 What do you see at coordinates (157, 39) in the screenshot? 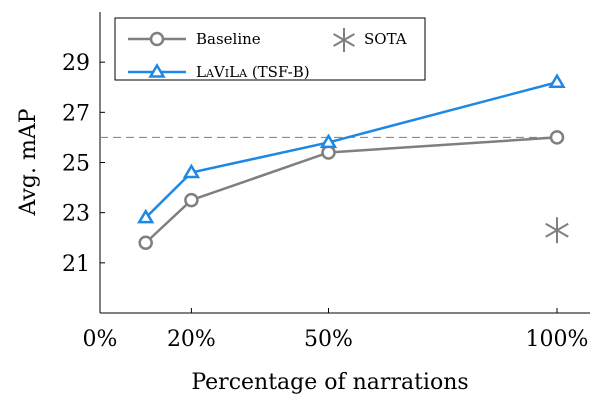
I see `legend-baseline-marker` at bounding box center [157, 39].